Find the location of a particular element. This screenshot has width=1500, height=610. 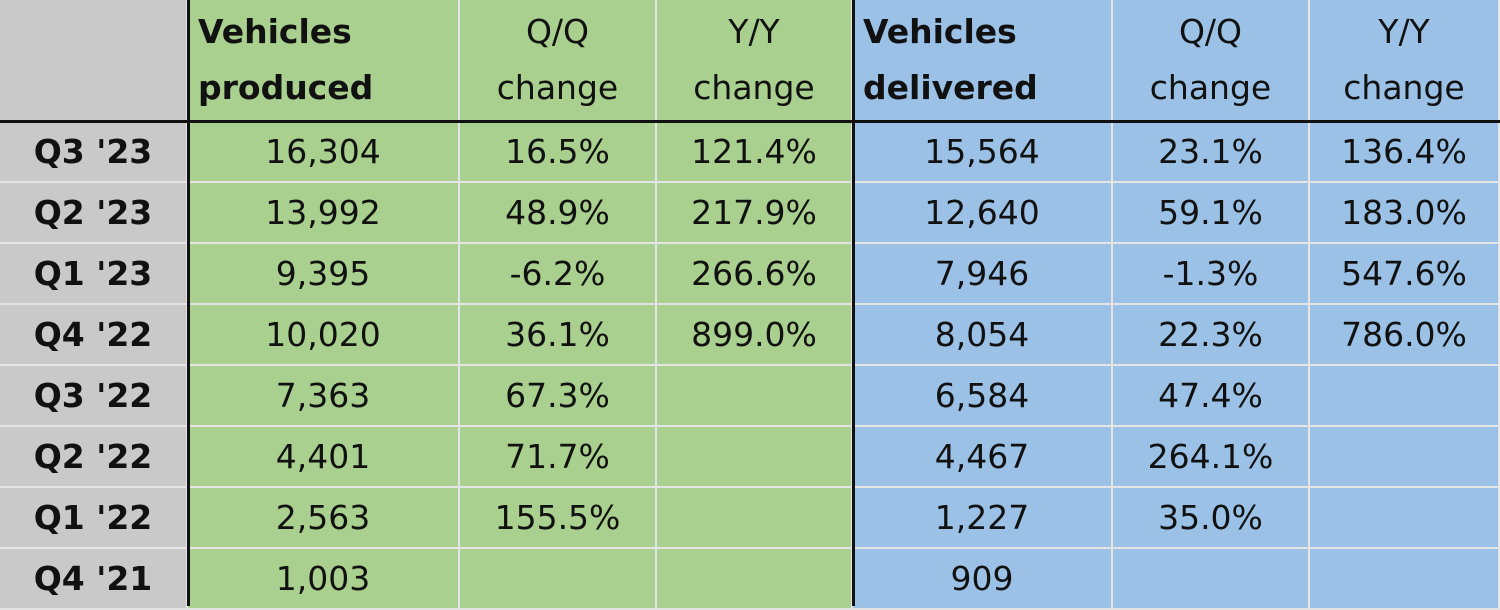

cell-value: 71.7% is located at coordinates (557, 456).